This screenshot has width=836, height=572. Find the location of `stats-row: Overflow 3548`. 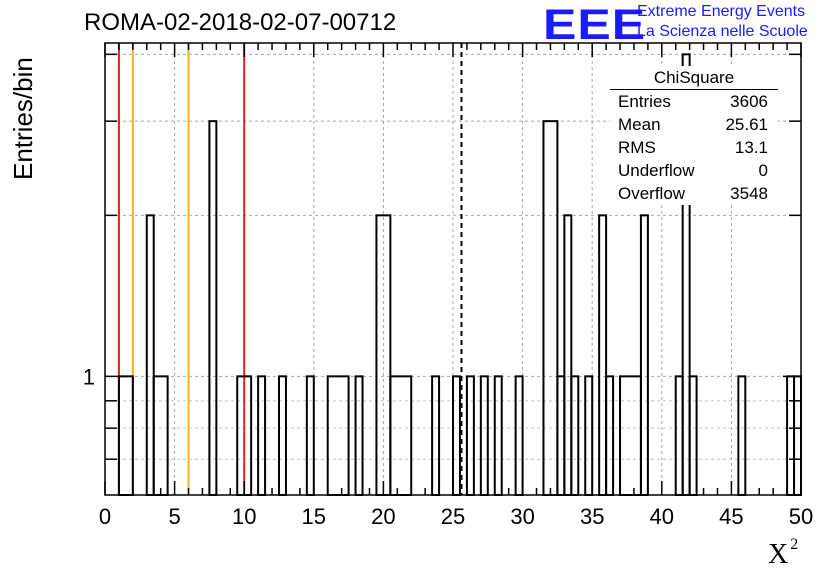

stats-row: Overflow 3548 is located at coordinates (694, 193).